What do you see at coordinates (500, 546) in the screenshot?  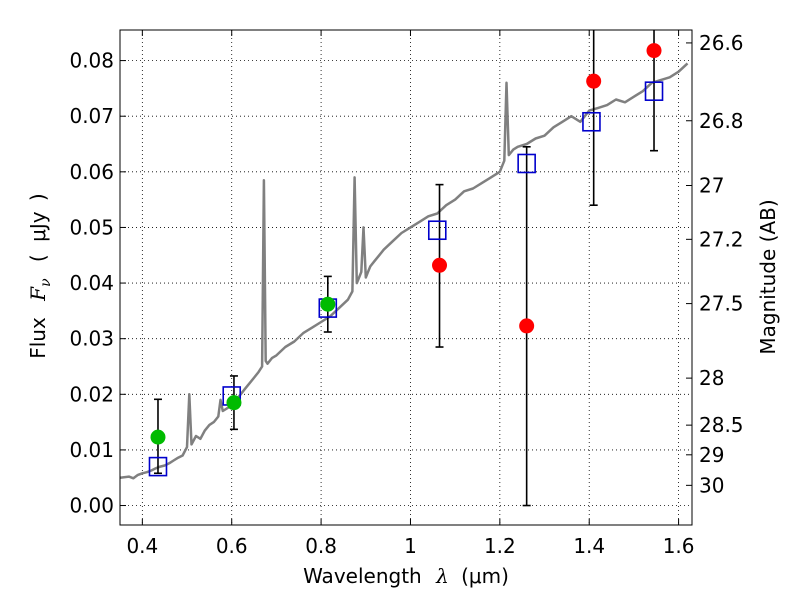 I see `x-tick-label: 1.2` at bounding box center [500, 546].